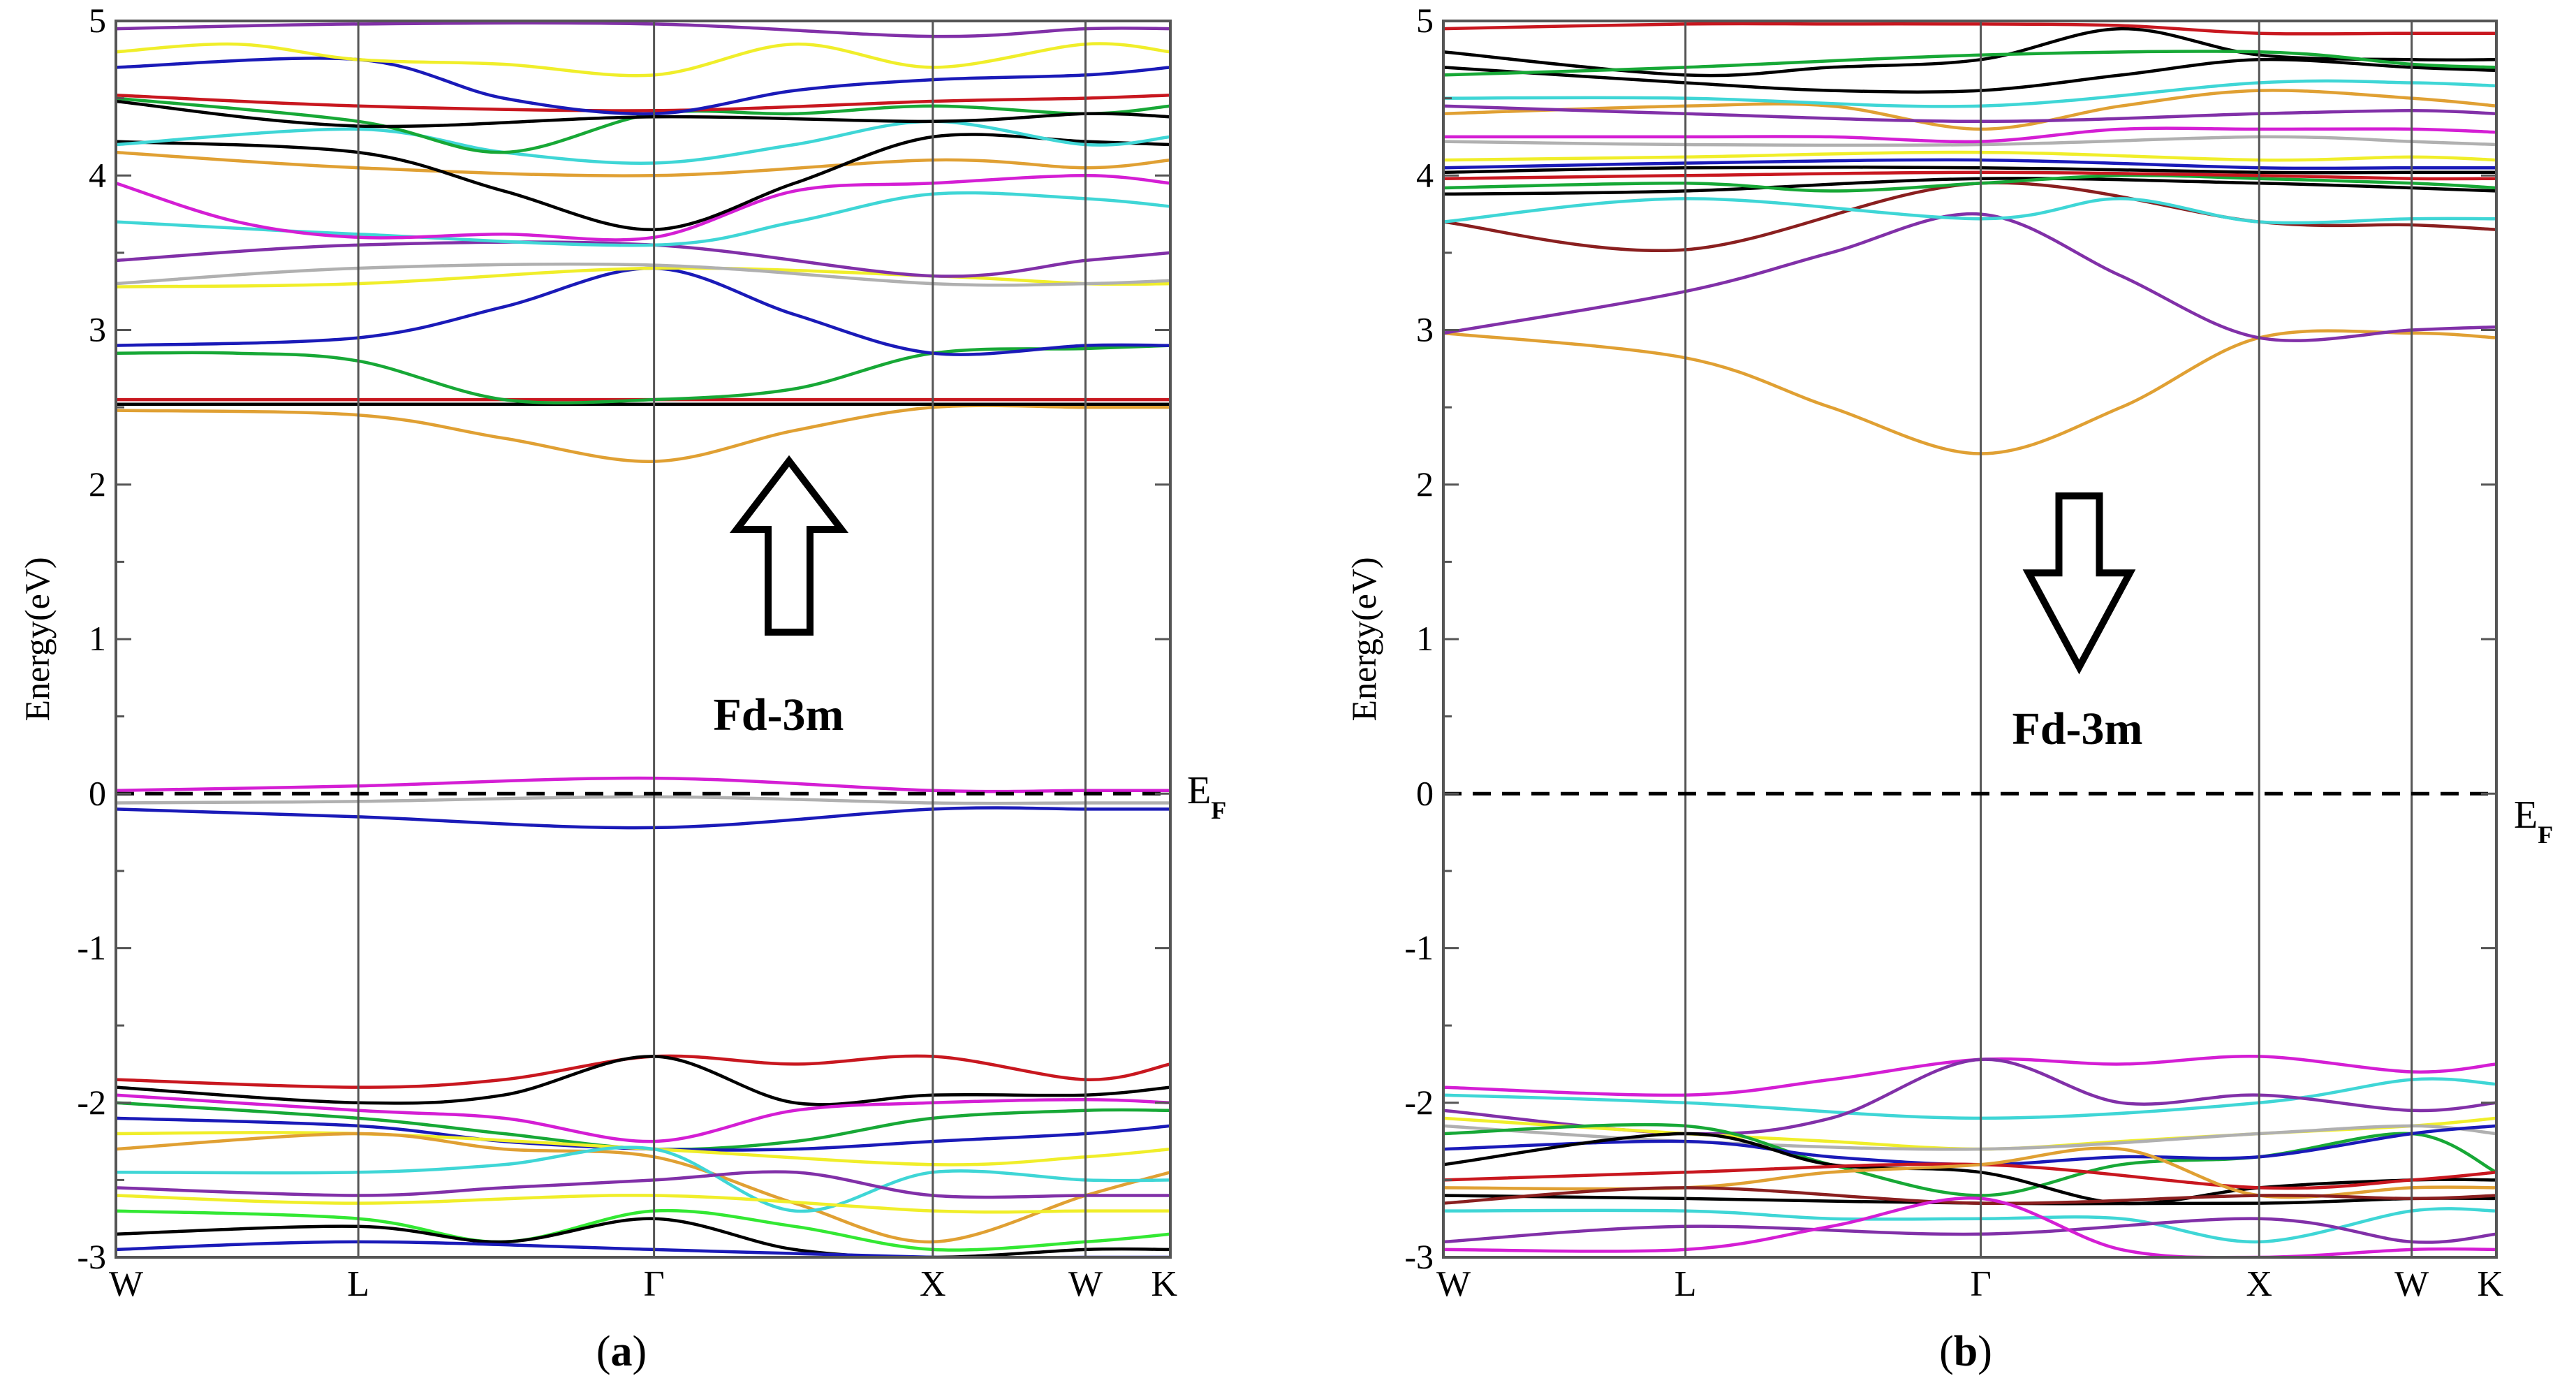 This screenshot has width=2576, height=1390. I want to click on panel-b-band-cb4, so click(1969, 211).